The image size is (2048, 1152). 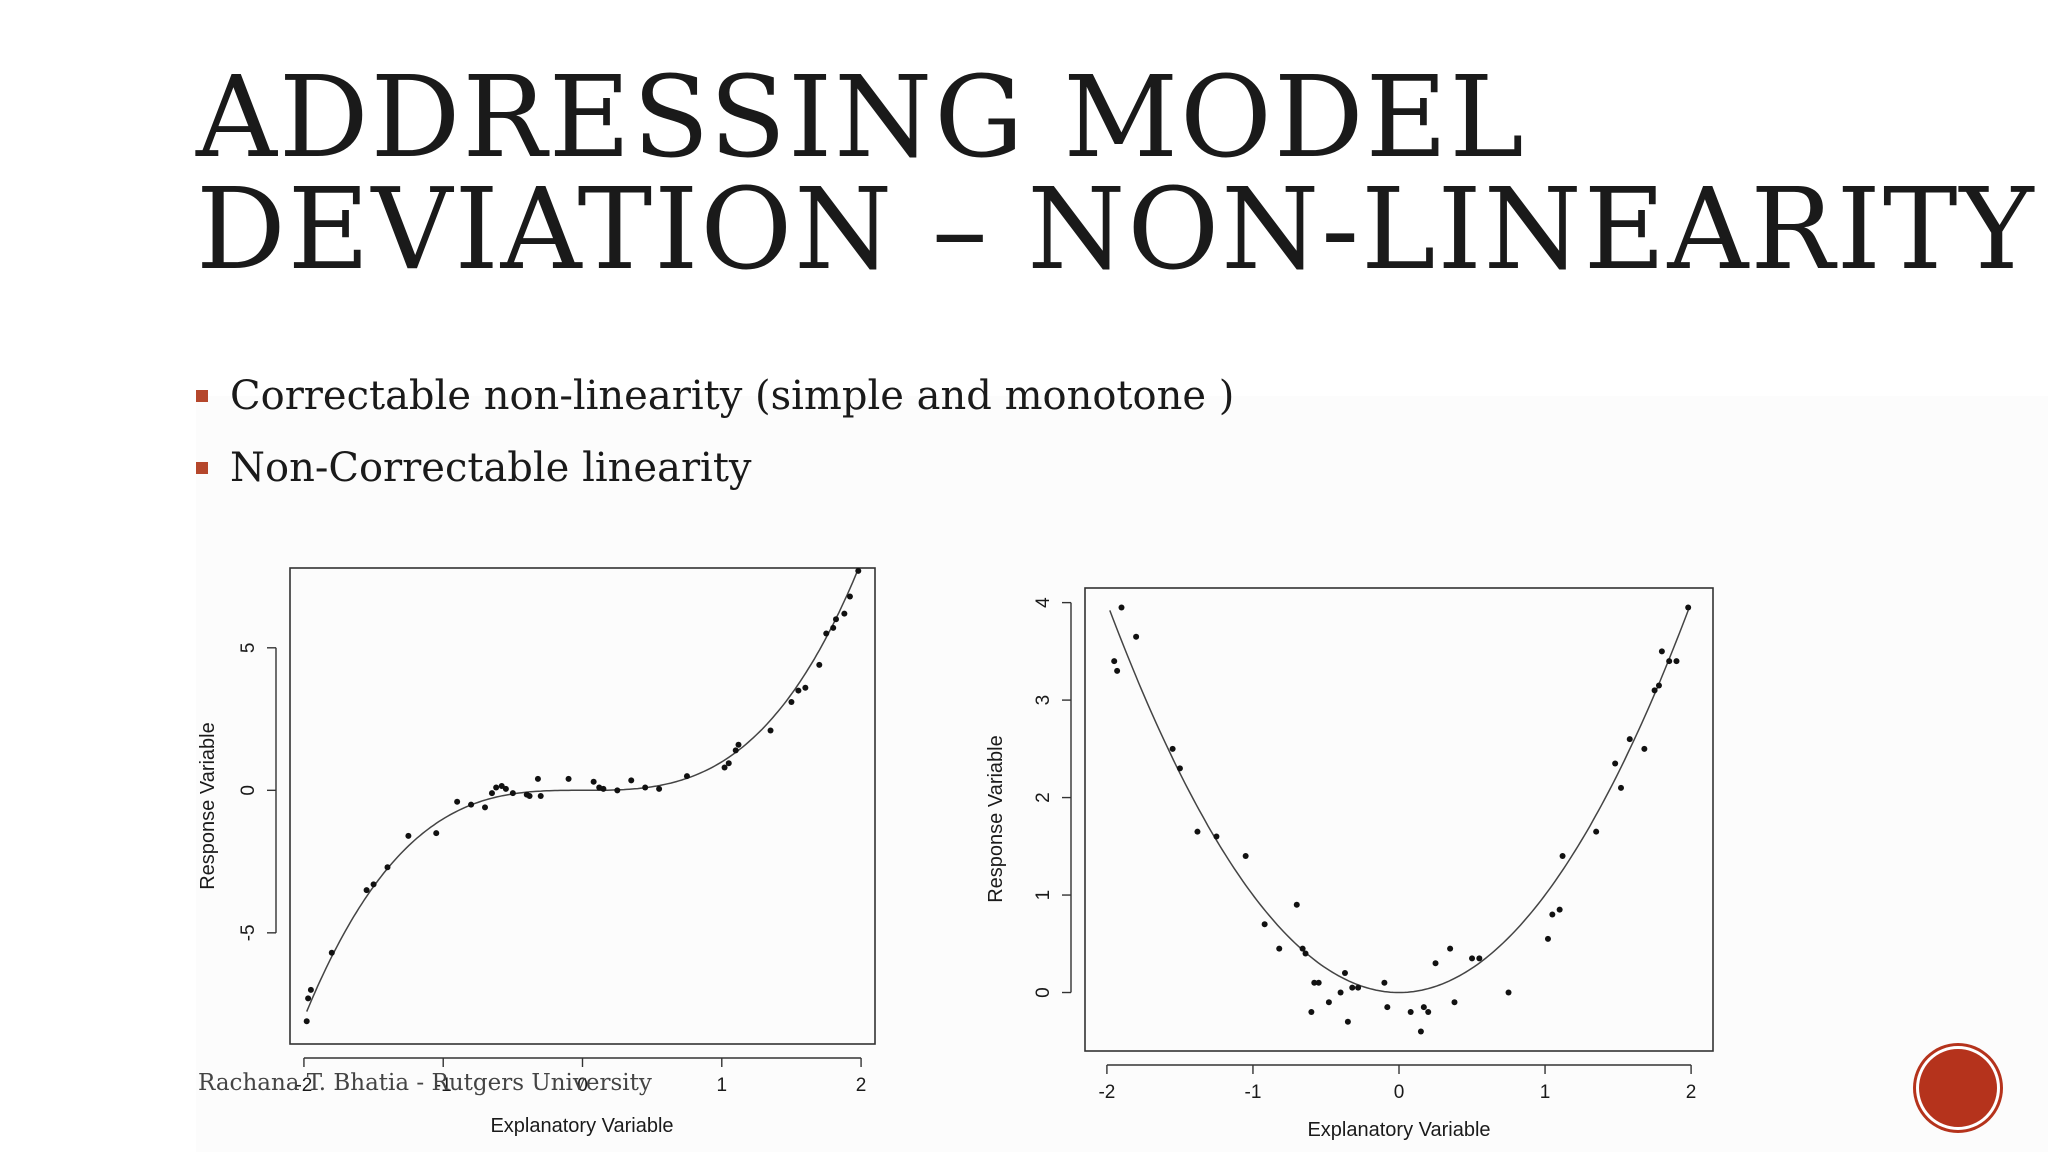 What do you see at coordinates (1043, 797) in the screenshot?
I see `y-tick-label: 2` at bounding box center [1043, 797].